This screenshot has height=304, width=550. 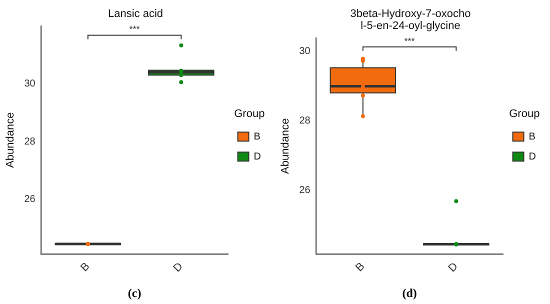 I want to click on text: (d), so click(x=409, y=293).